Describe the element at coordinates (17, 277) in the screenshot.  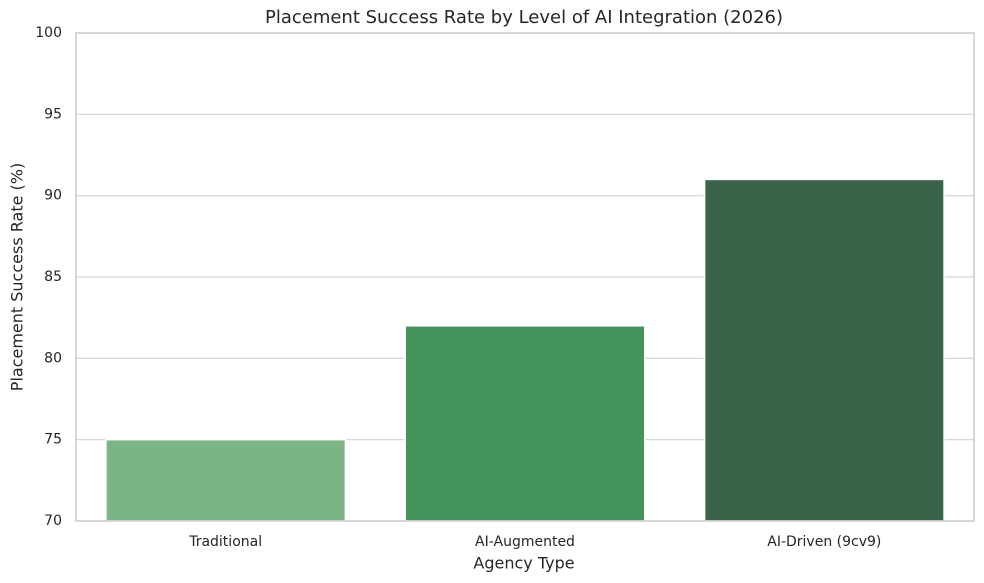
I see `y-axis-label: Placement Success Rate (%)` at that location.